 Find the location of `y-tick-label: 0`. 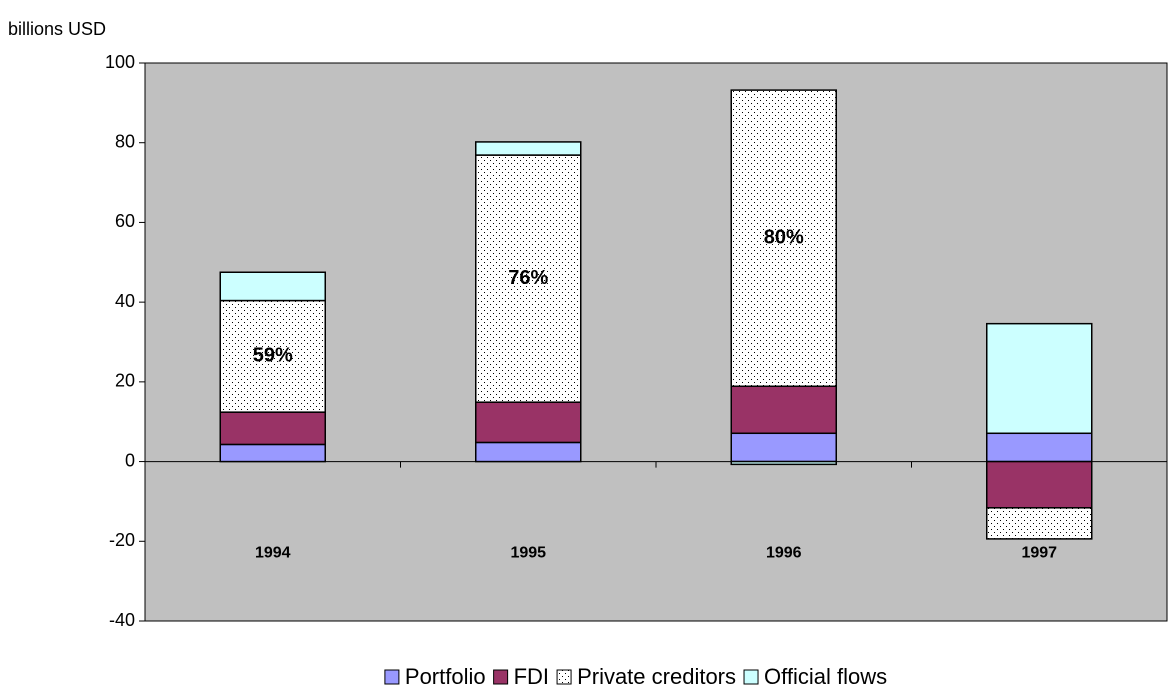

y-tick-label: 0 is located at coordinates (130, 460).